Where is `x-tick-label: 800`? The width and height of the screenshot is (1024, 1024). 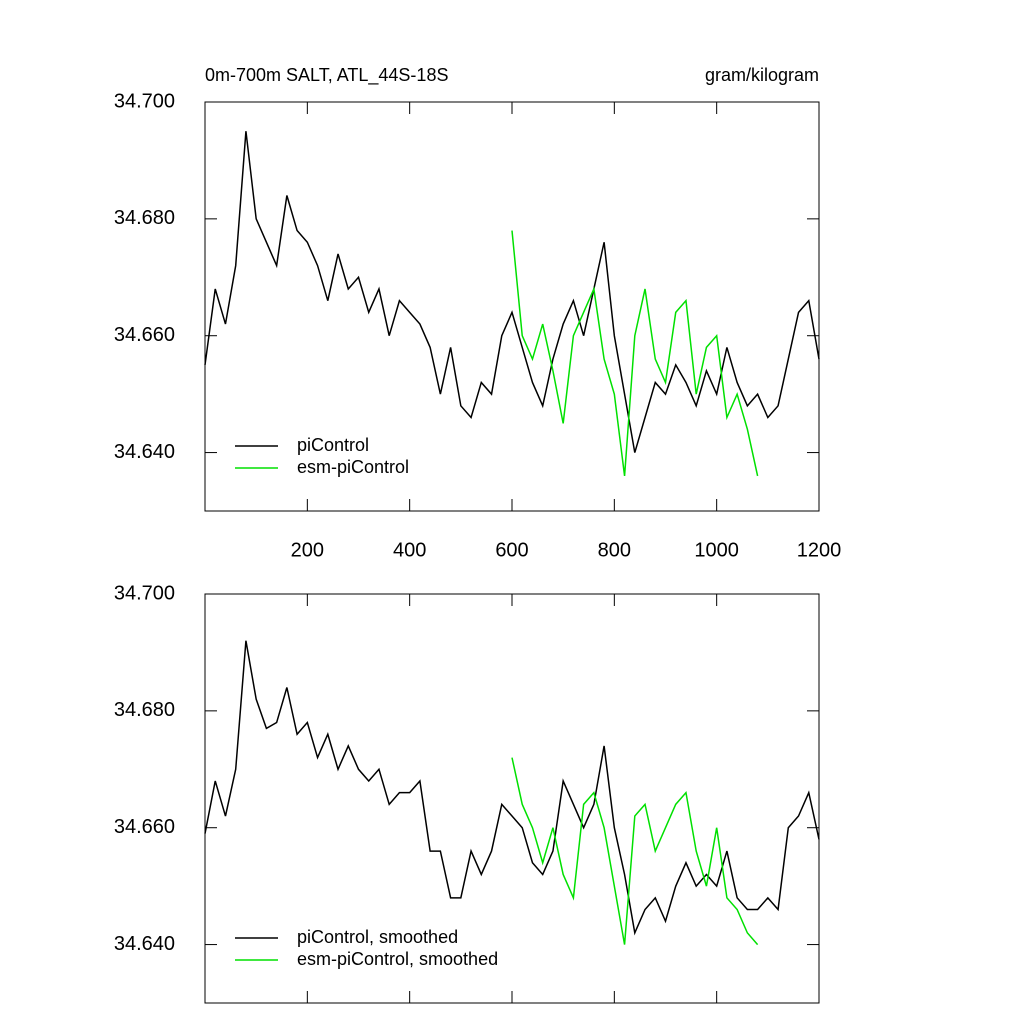
x-tick-label: 800 is located at coordinates (614, 550).